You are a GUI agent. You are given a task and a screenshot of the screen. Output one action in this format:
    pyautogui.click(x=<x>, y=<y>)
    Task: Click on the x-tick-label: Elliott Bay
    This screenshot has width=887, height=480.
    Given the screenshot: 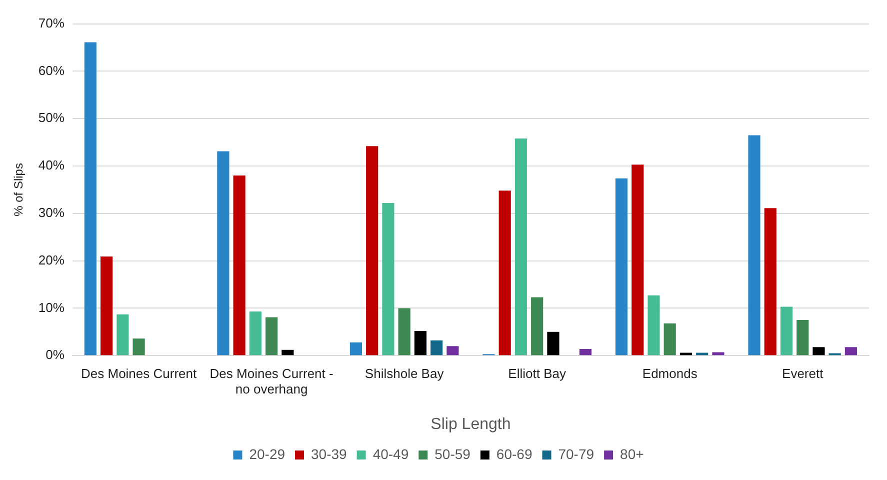 What is the action you would take?
    pyautogui.click(x=537, y=373)
    